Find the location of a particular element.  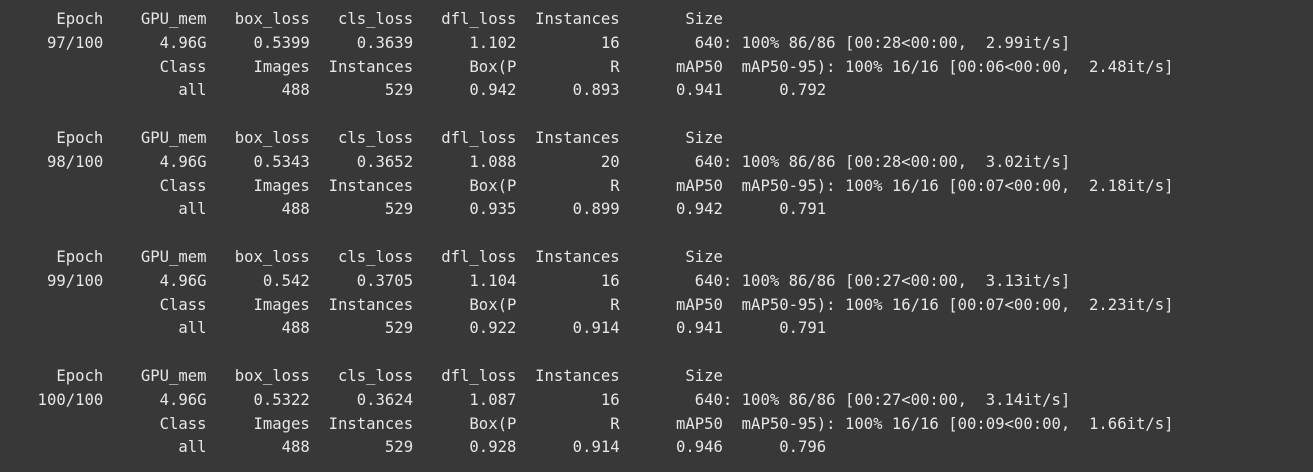

validation-result-line: all 488 529 0.928 0.914 0.946 0.796 is located at coordinates (413, 447).